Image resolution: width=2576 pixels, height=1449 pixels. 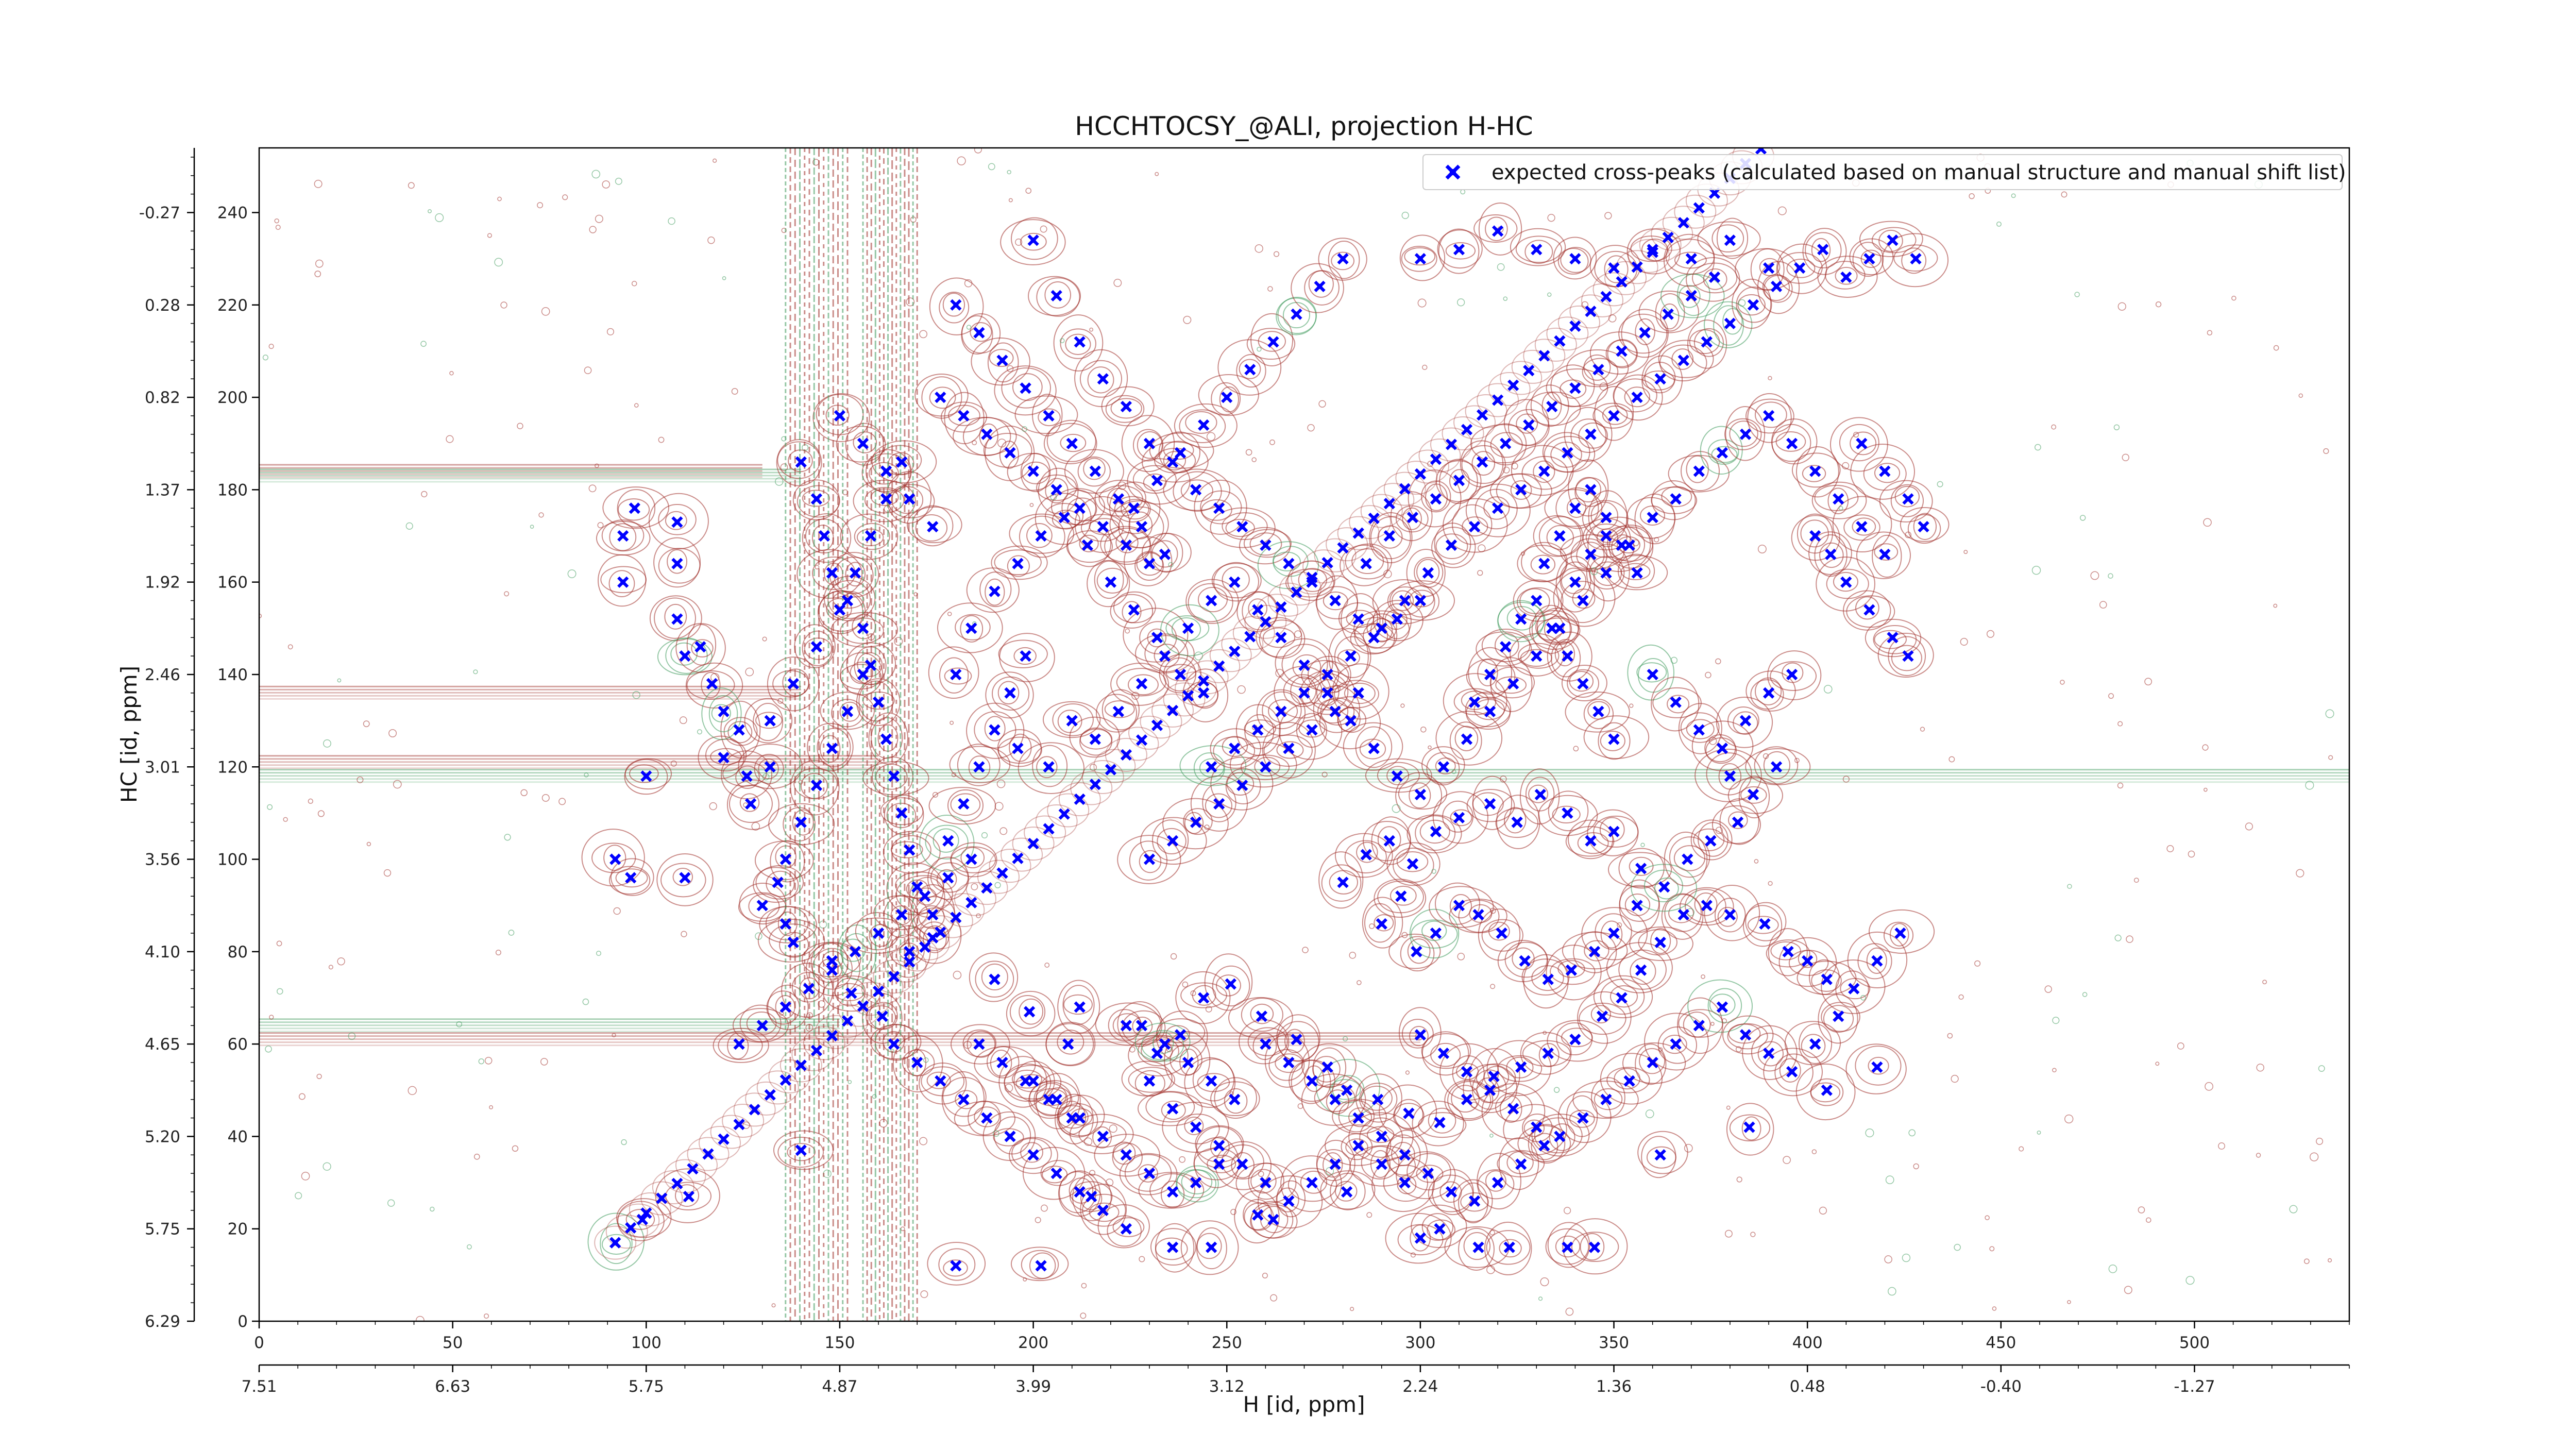 What do you see at coordinates (646, 1343) in the screenshot?
I see `x-tick-label: 100` at bounding box center [646, 1343].